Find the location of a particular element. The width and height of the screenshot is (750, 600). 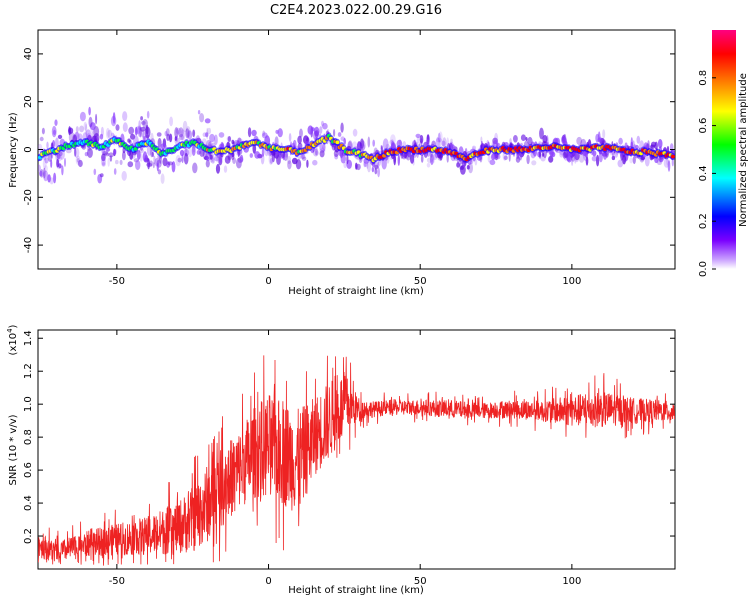

x-tick-label: 50 is located at coordinates (420, 581).